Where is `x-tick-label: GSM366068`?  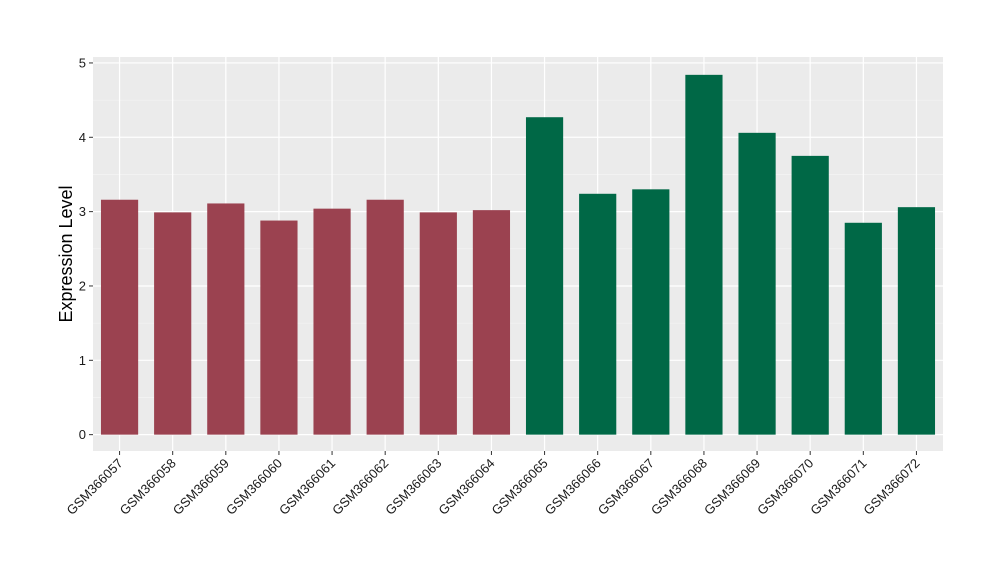
x-tick-label: GSM366068 is located at coordinates (679, 487).